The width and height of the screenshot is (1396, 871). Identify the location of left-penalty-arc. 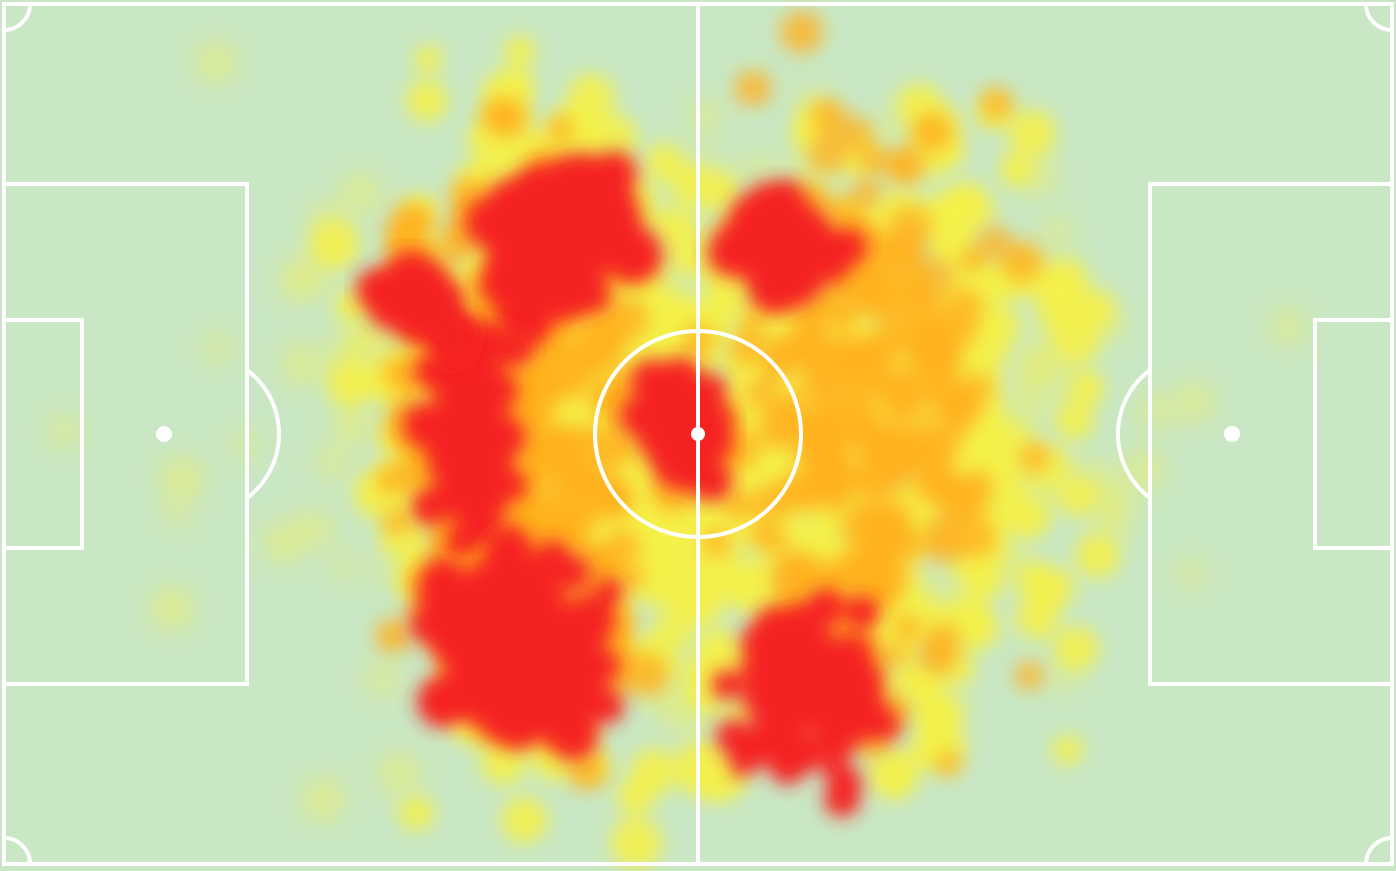
(263, 434).